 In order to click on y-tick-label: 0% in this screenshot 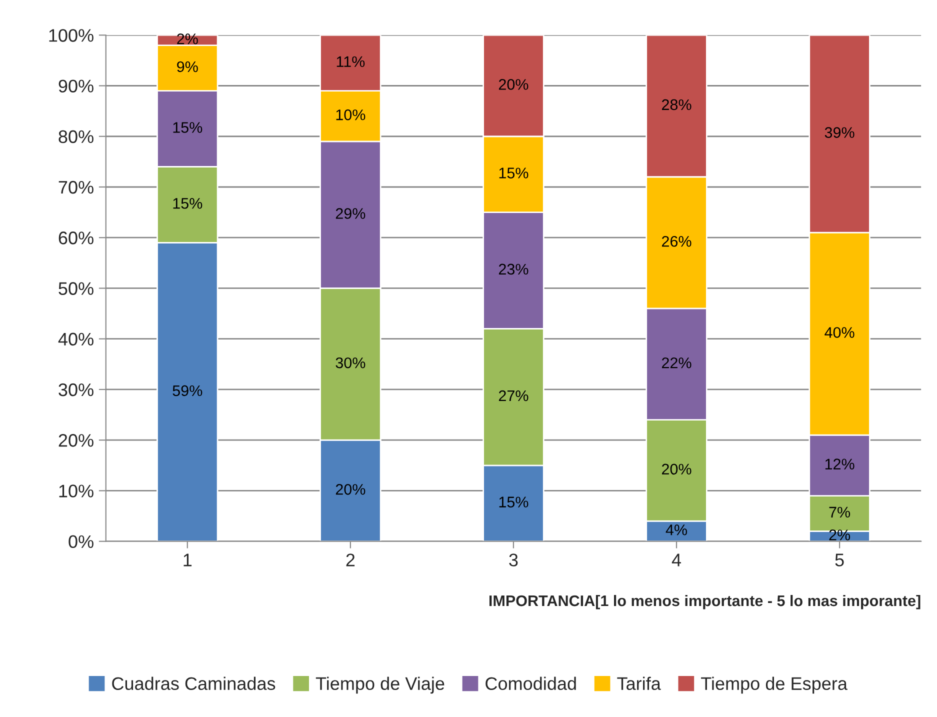, I will do `click(81, 541)`.